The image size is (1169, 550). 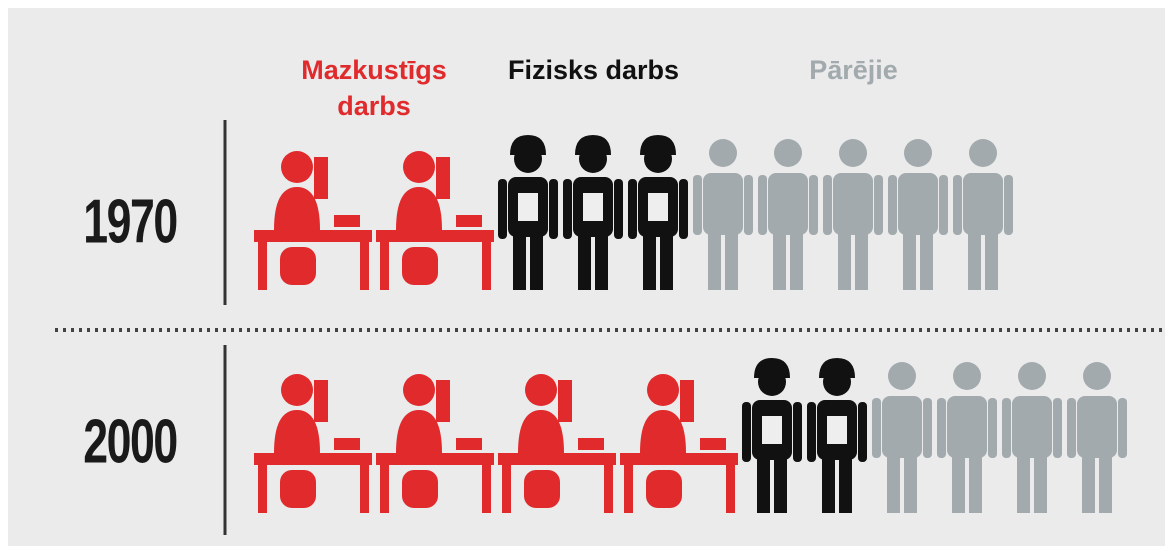 I want to click on row-label: 2000, so click(x=130, y=442).